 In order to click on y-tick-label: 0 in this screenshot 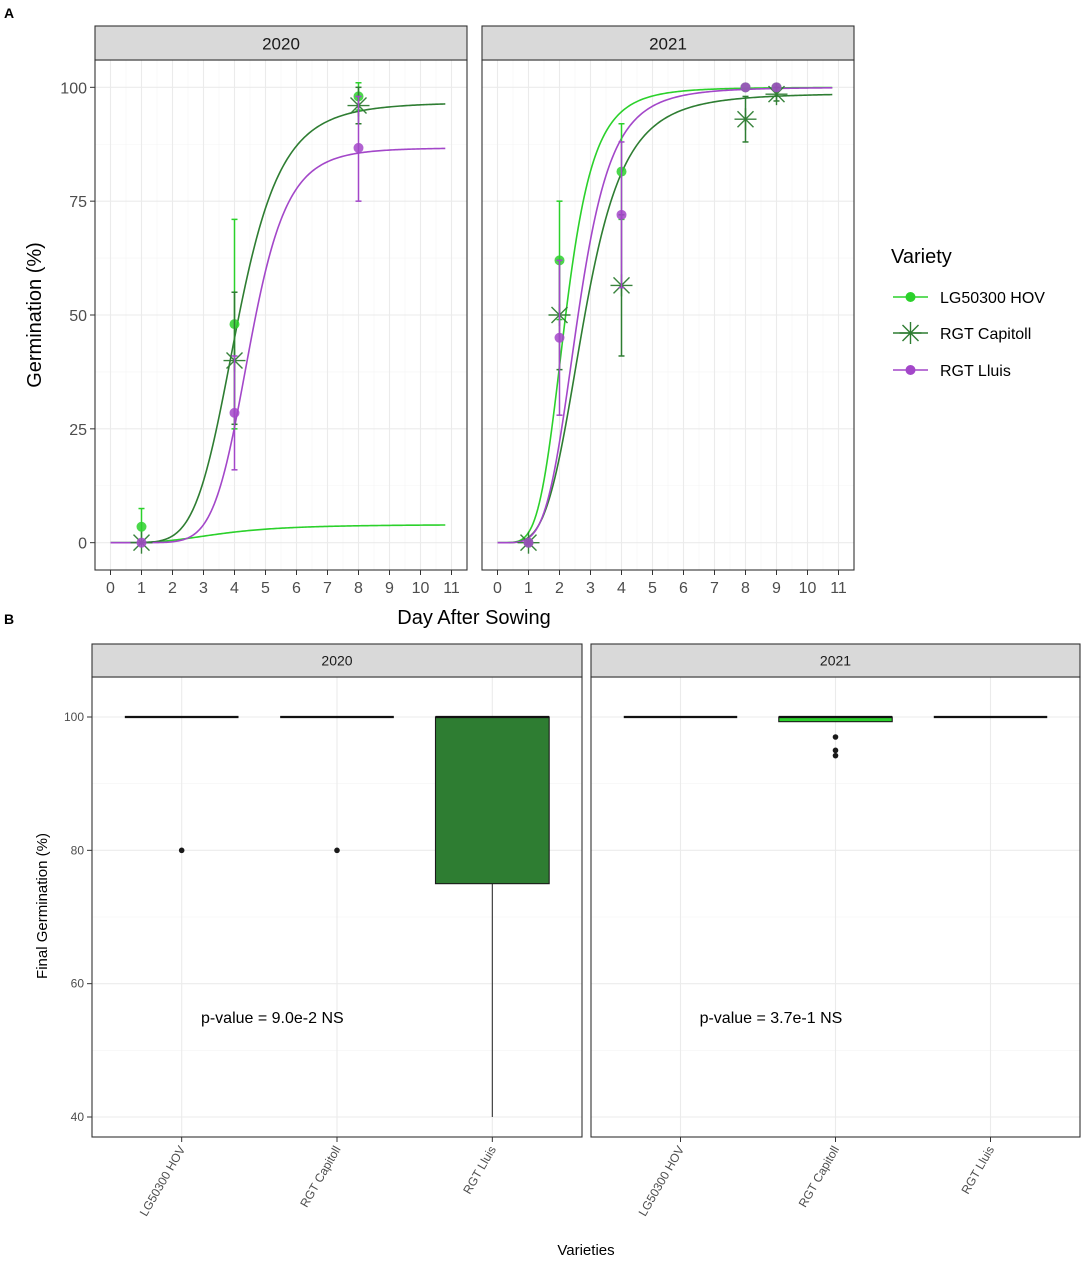, I will do `click(82, 544)`.